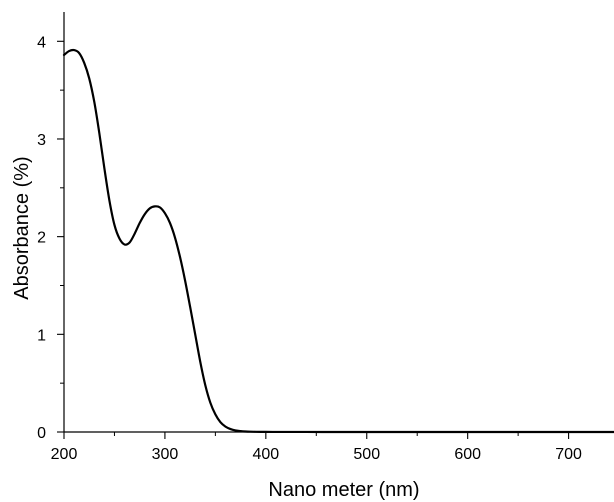 The height and width of the screenshot is (502, 614). Describe the element at coordinates (22, 227) in the screenshot. I see `y-axis-title: Absorbance (%)` at that location.